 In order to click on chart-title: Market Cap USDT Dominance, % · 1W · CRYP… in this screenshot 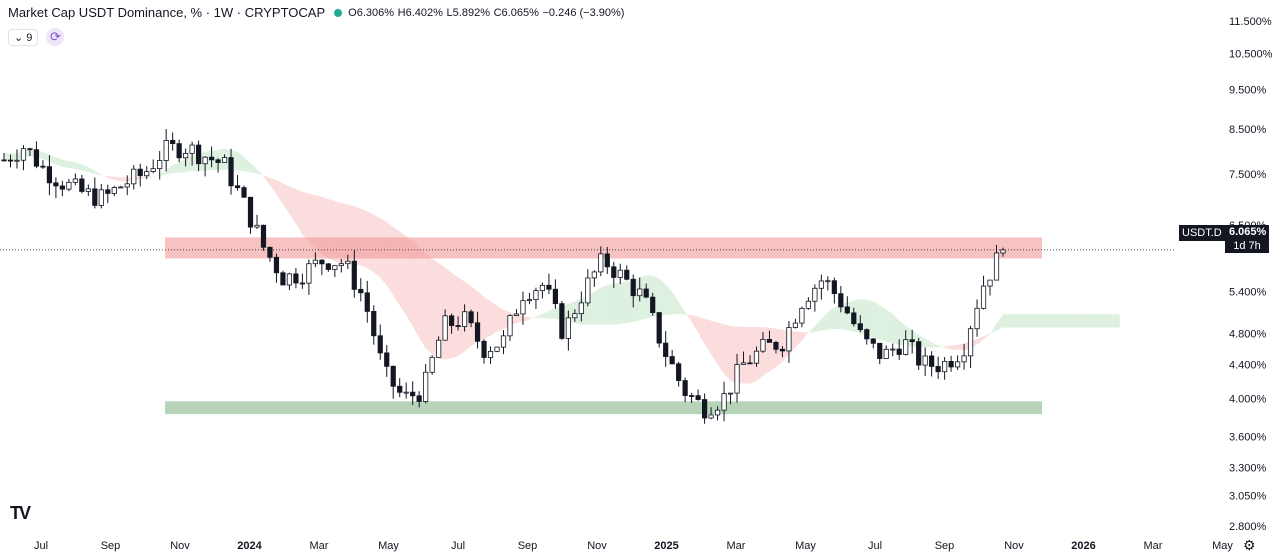, I will do `click(167, 12)`.